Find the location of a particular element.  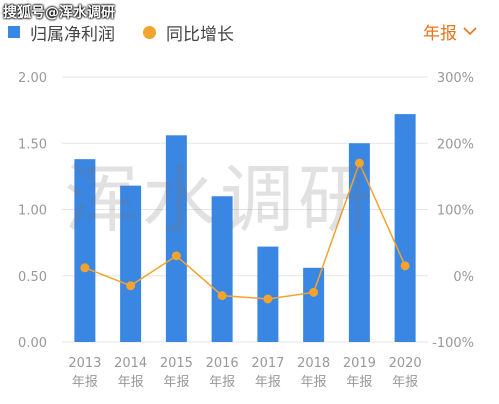

y-left-tick-label: 0.50 is located at coordinates (32, 277).